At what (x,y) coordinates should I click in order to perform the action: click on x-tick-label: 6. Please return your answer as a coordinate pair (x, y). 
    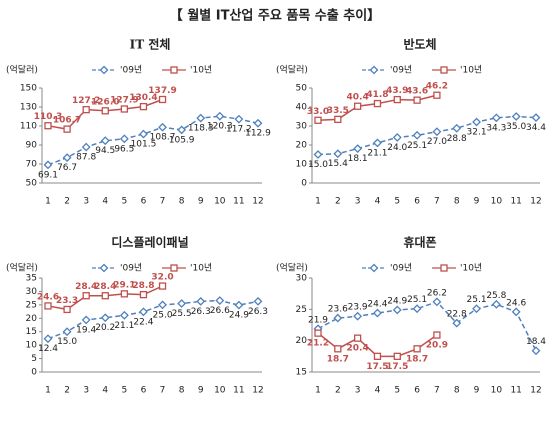
    Looking at the image, I should click on (144, 202).